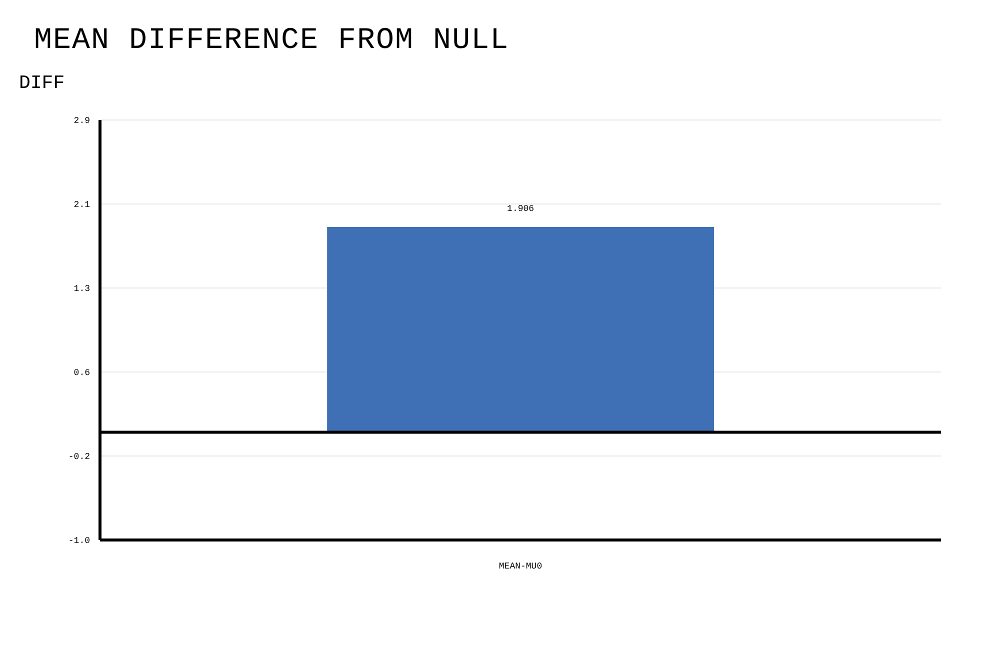 This screenshot has height=650, width=1000. Describe the element at coordinates (520, 566) in the screenshot. I see `x-tick-label: MEAN-MU0` at that location.